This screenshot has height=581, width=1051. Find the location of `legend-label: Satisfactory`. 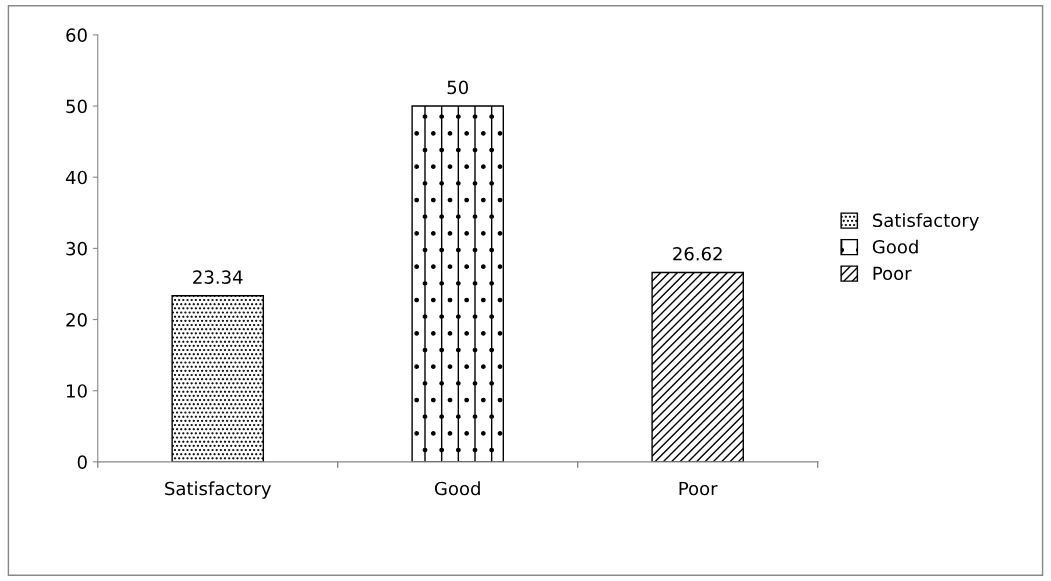

legend-label: Satisfactory is located at coordinates (926, 222).